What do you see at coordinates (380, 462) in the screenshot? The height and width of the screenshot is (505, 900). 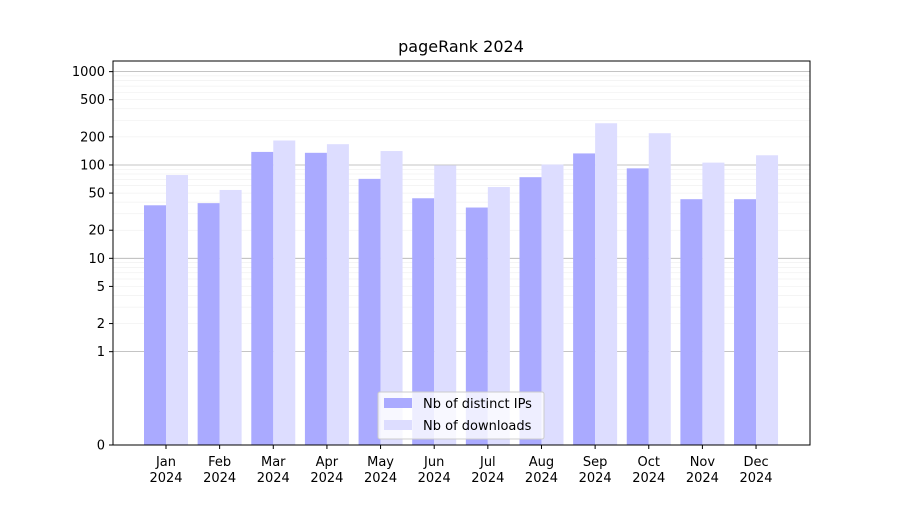 I see `x-tick-label-month: May` at bounding box center [380, 462].